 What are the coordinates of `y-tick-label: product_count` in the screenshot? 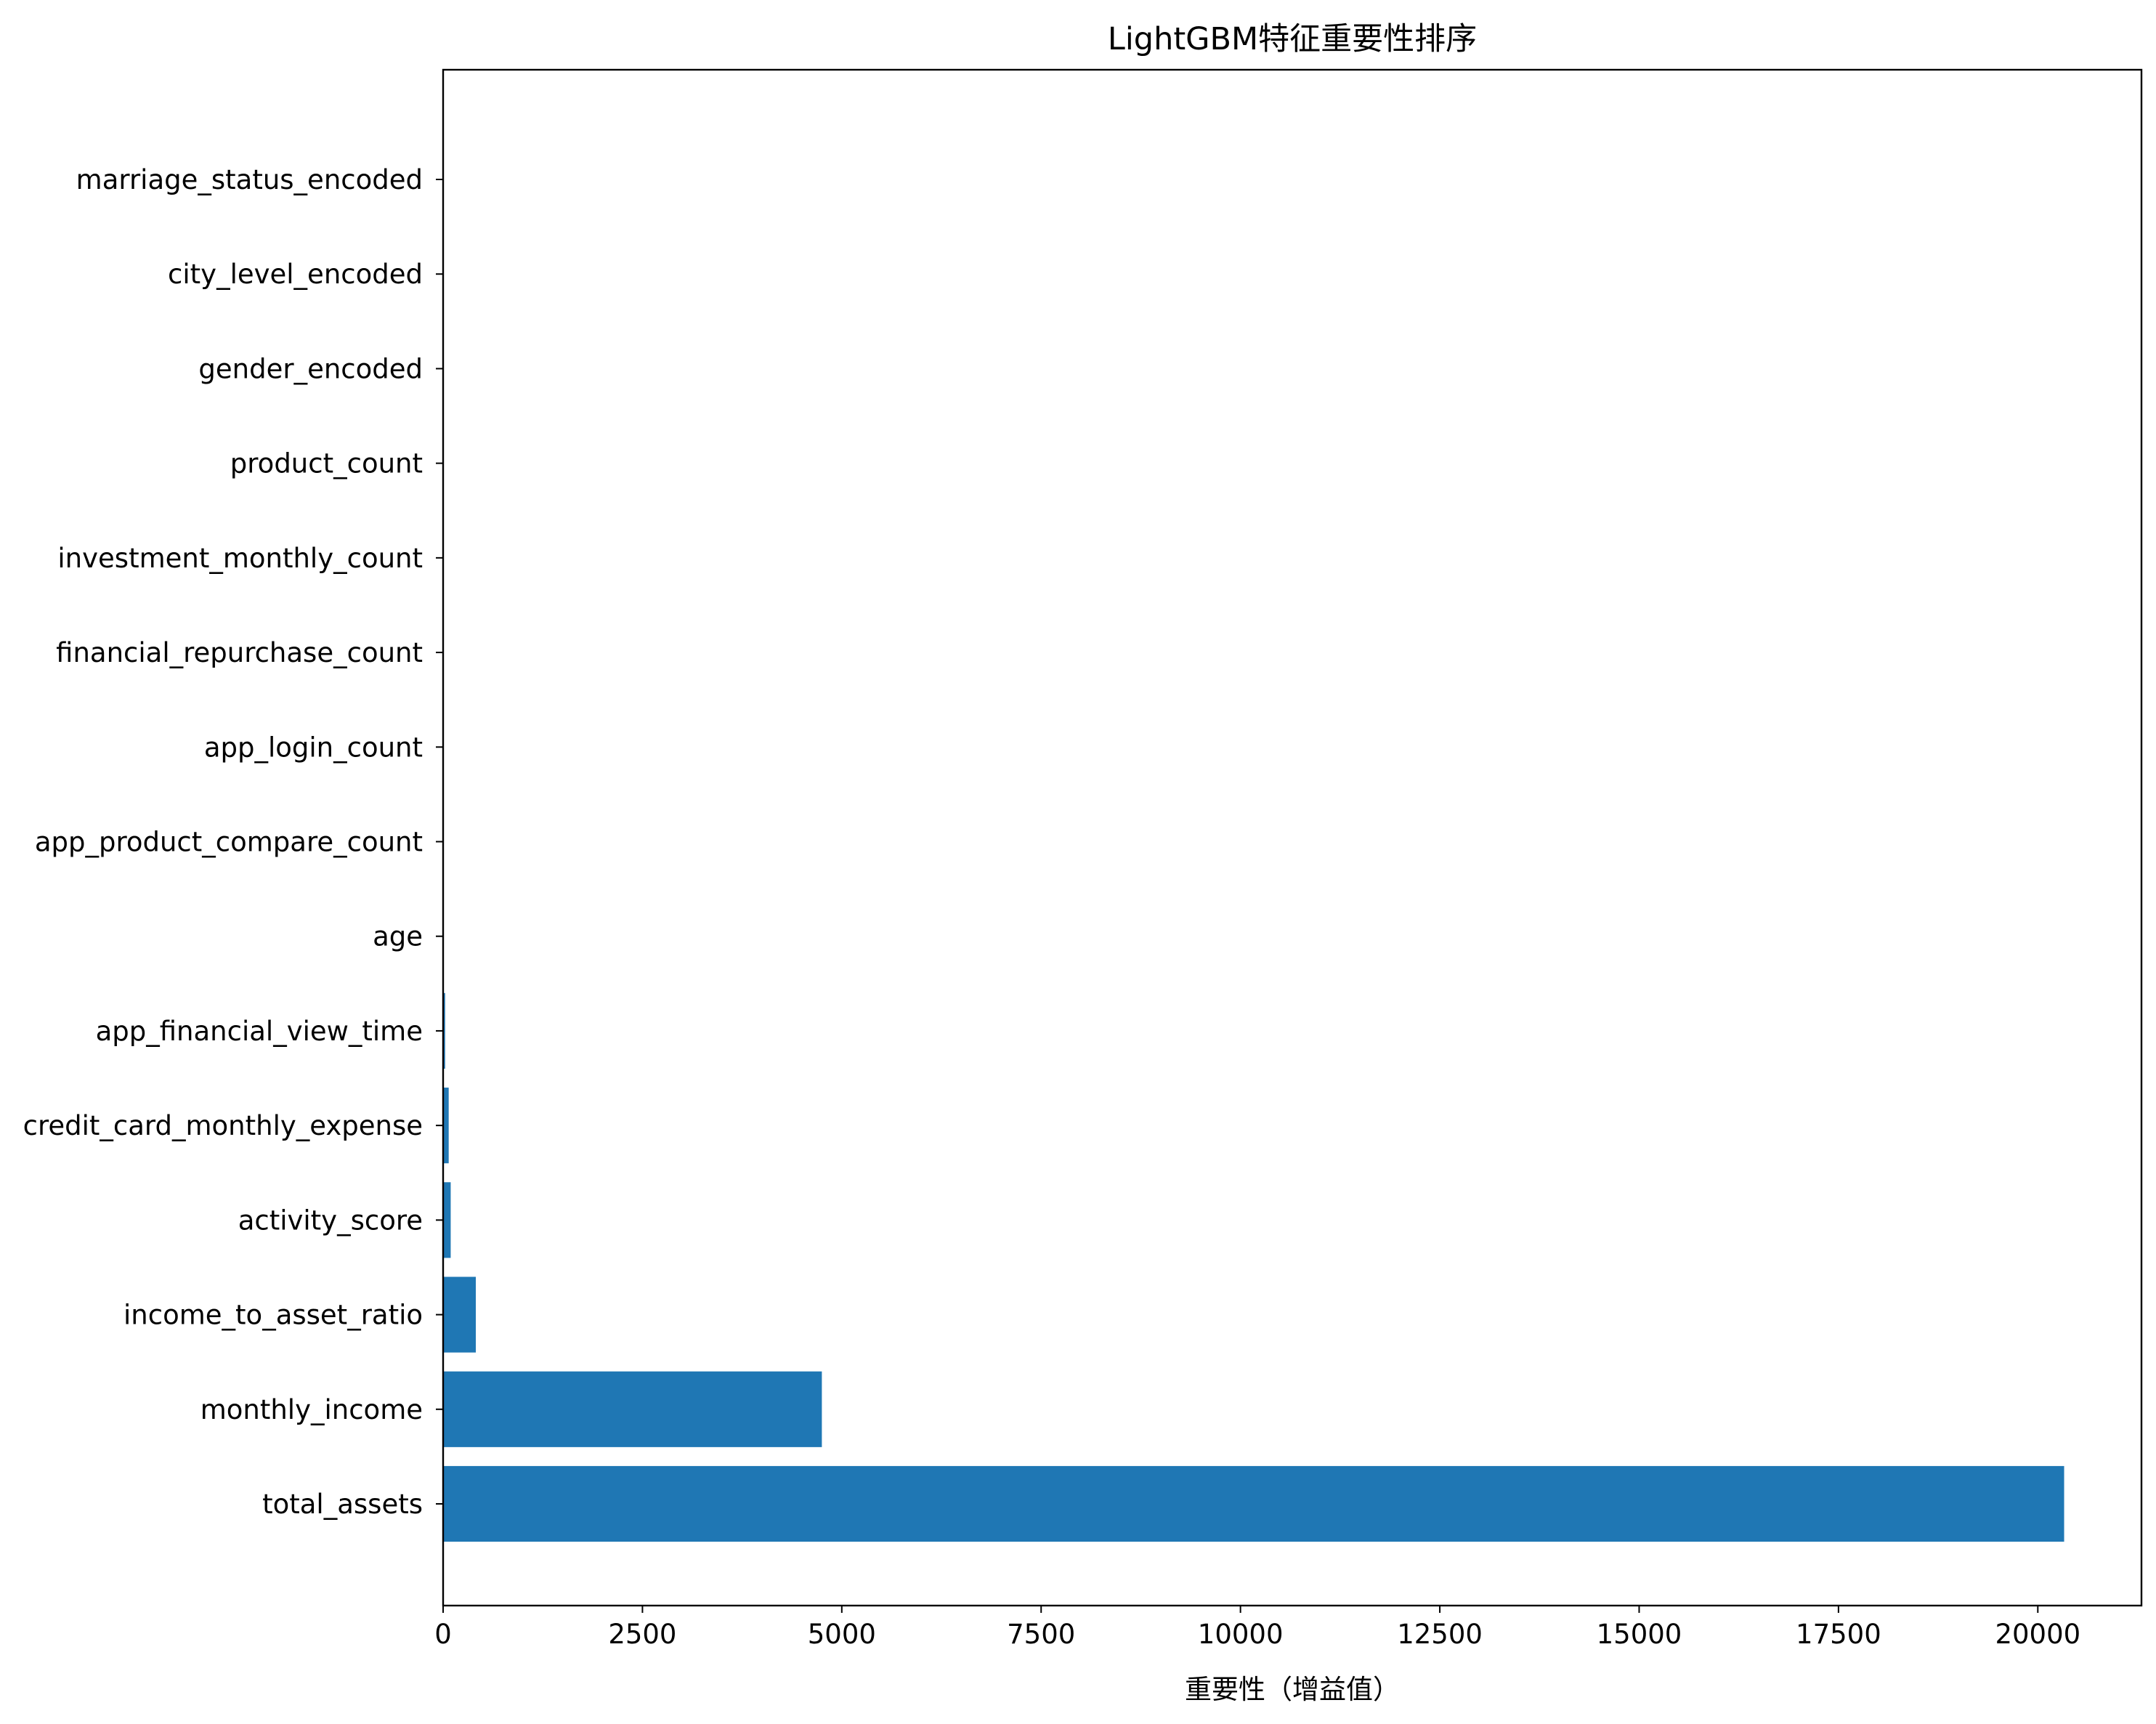 It's located at (326, 464).